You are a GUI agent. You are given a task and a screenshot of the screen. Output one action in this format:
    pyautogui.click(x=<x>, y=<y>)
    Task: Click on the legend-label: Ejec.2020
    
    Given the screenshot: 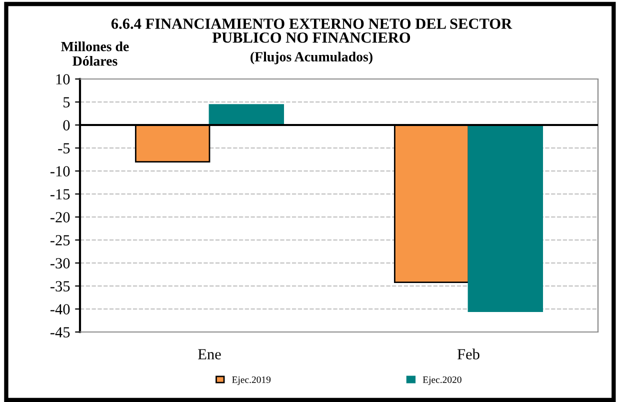 What is the action you would take?
    pyautogui.click(x=442, y=380)
    